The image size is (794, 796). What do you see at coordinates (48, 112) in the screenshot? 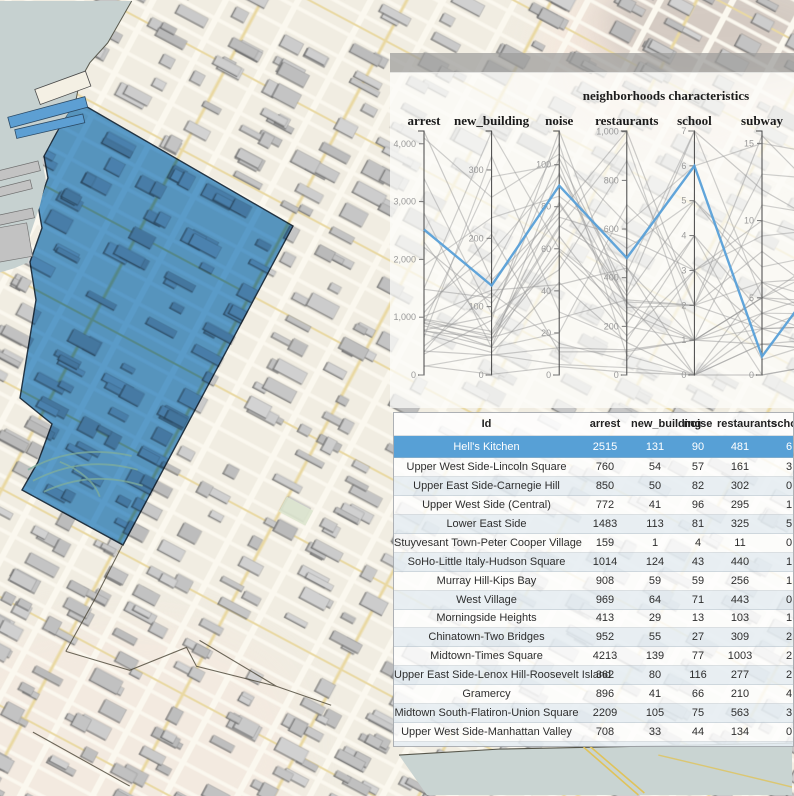
I see `pier-blue` at bounding box center [48, 112].